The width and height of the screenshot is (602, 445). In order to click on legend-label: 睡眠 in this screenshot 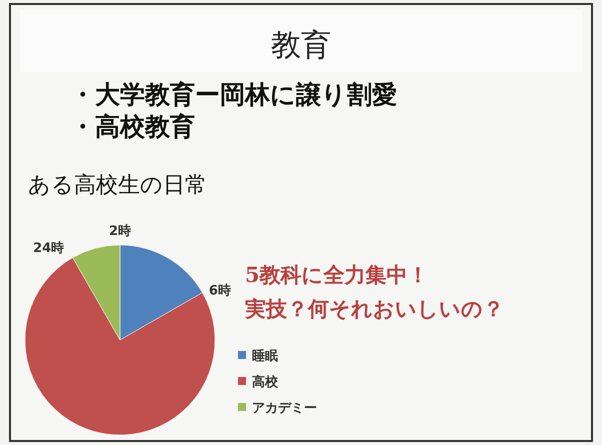, I will do `click(265, 356)`.